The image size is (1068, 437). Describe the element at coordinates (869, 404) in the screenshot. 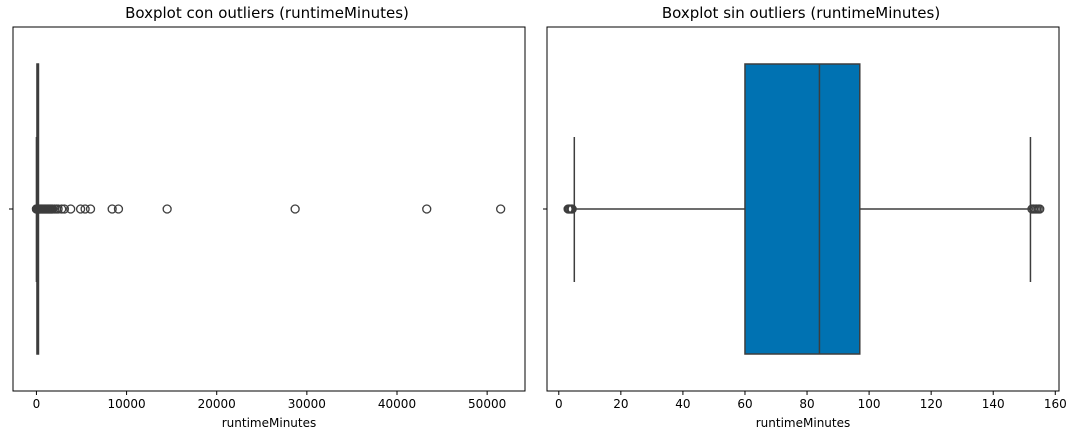

I see `x-tick-label: 100` at that location.